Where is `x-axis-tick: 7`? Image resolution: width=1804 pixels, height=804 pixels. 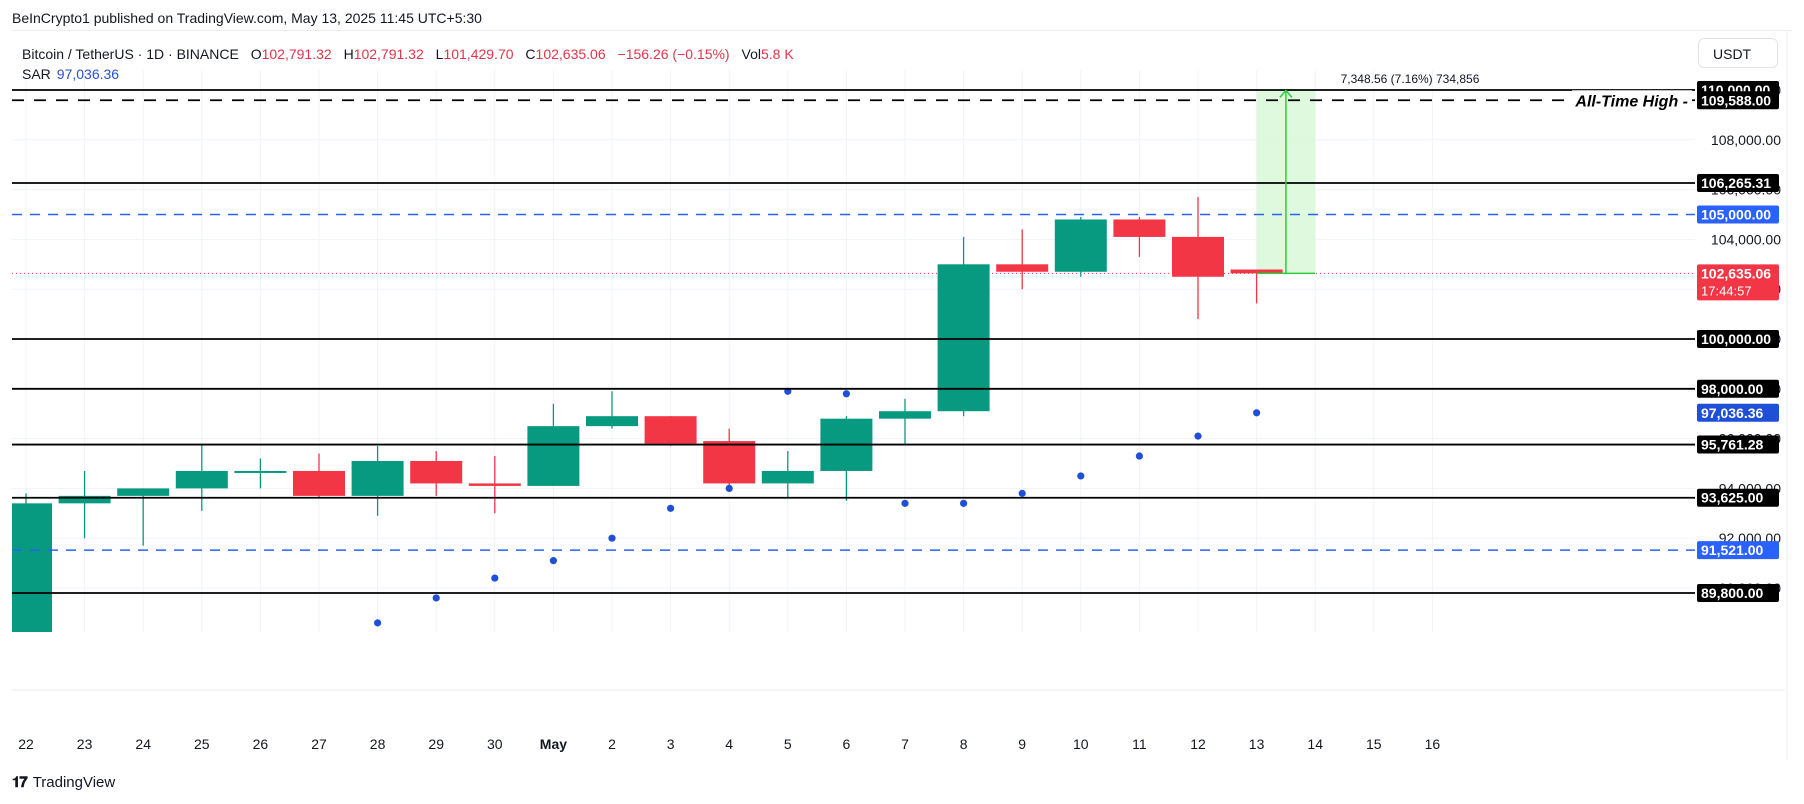 x-axis-tick: 7 is located at coordinates (905, 744).